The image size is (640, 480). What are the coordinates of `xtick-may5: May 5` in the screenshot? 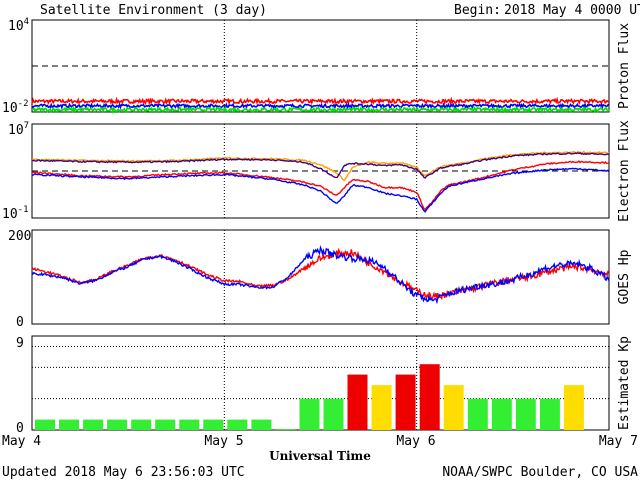 It's located at (223, 441).